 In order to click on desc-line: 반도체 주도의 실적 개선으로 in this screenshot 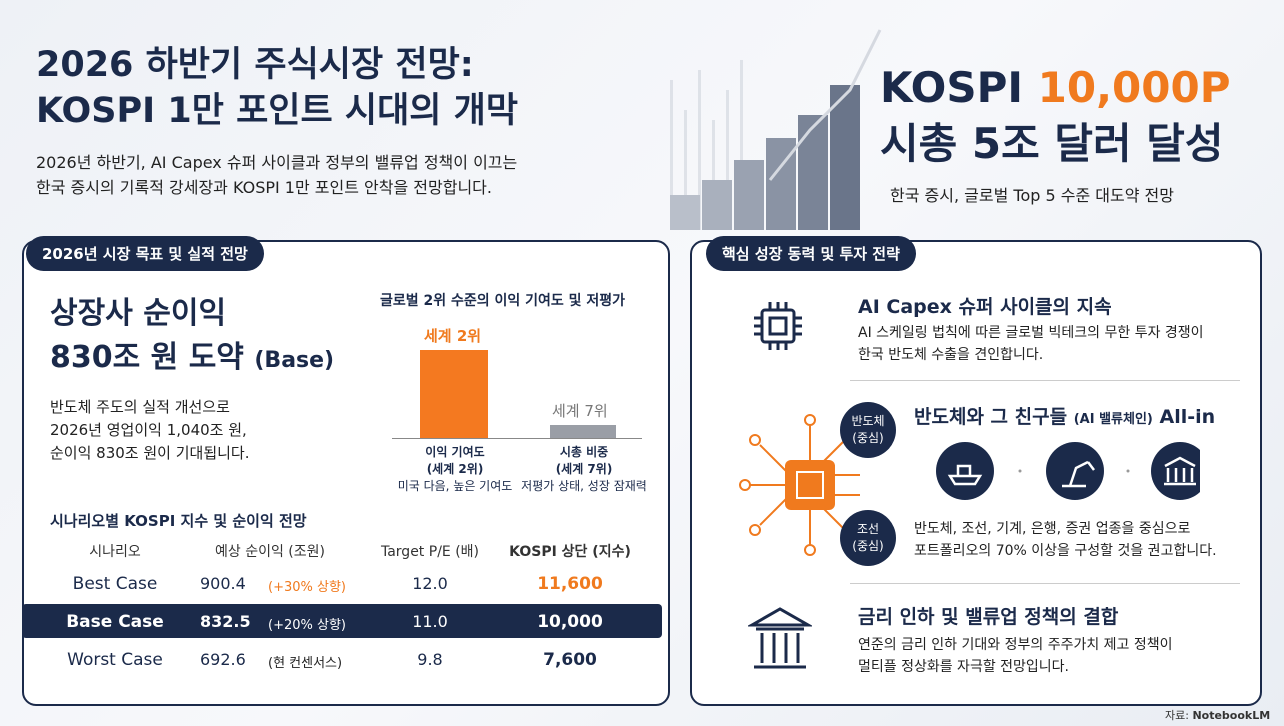, I will do `click(140, 407)`.